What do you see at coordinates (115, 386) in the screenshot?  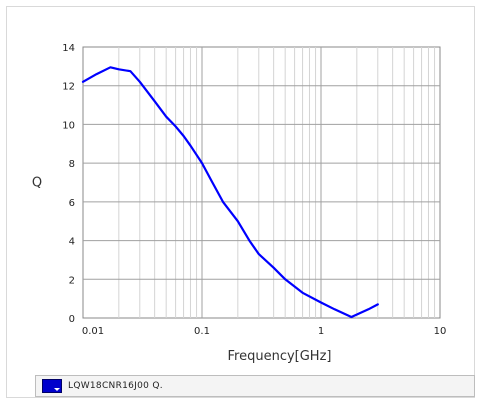 I see `legend-label: LQW18CNR16J00 Q.` at bounding box center [115, 386].